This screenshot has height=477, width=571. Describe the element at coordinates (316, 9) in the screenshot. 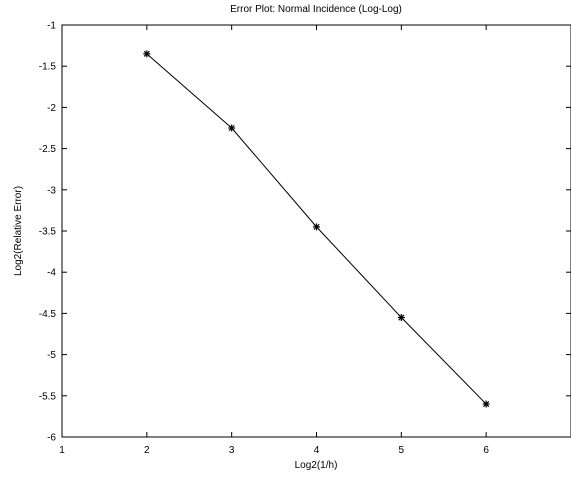

I see `chart-title: Error Plot: Normal Incidence (Log-Log)` at that location.